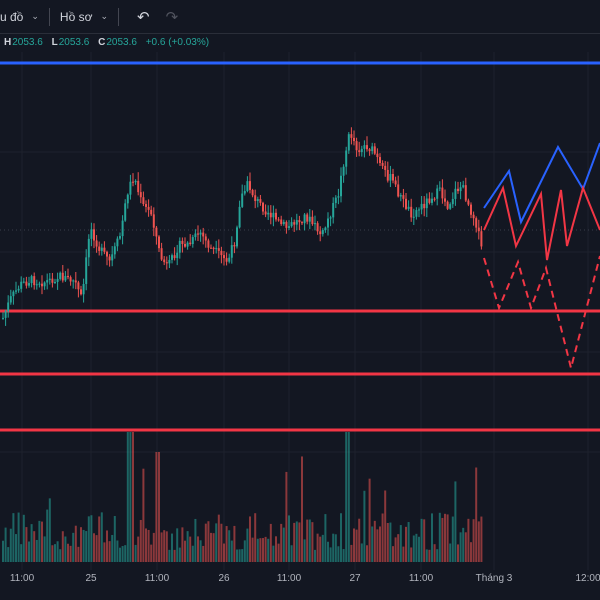  Describe the element at coordinates (19, 17) in the screenshot. I see `chart-menu-button: u đồ ⌄` at that location.